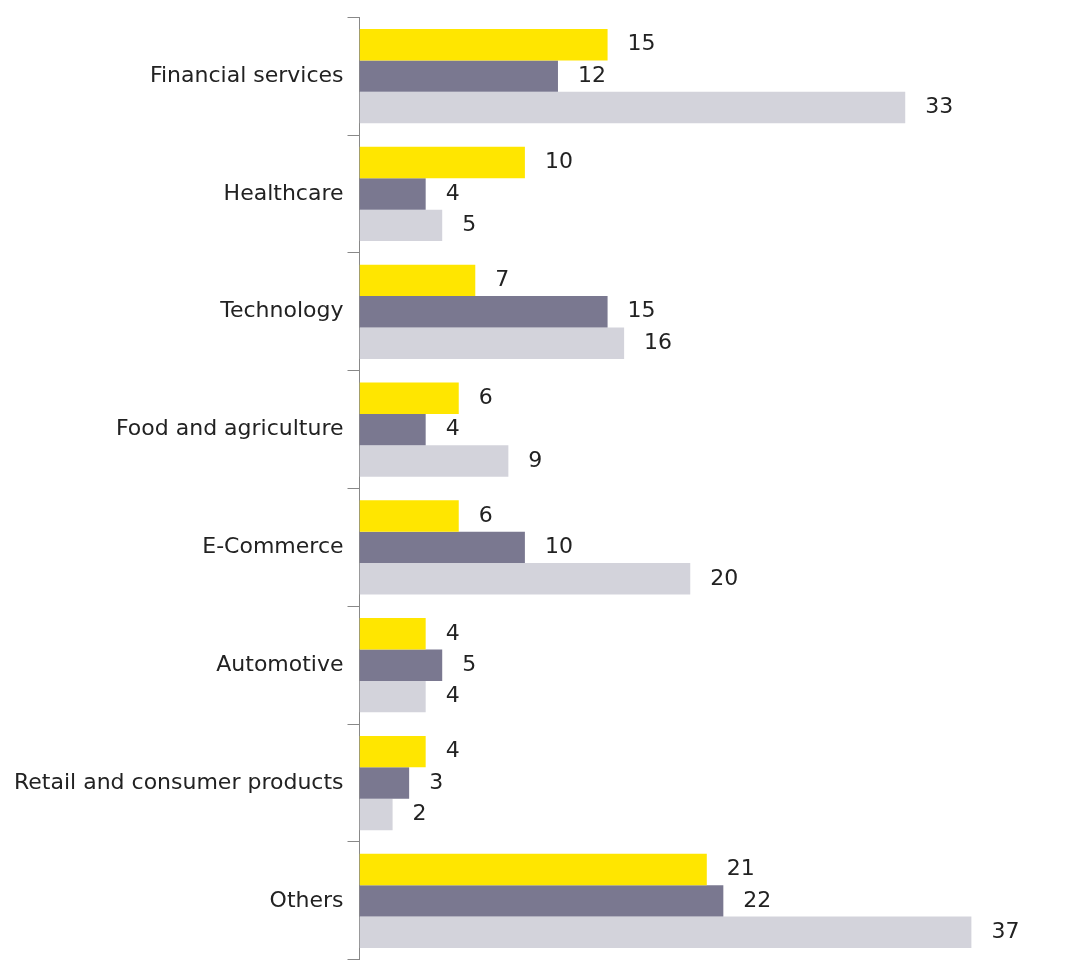  What do you see at coordinates (280, 663) in the screenshot?
I see `y-tick-label: Automotive` at bounding box center [280, 663].